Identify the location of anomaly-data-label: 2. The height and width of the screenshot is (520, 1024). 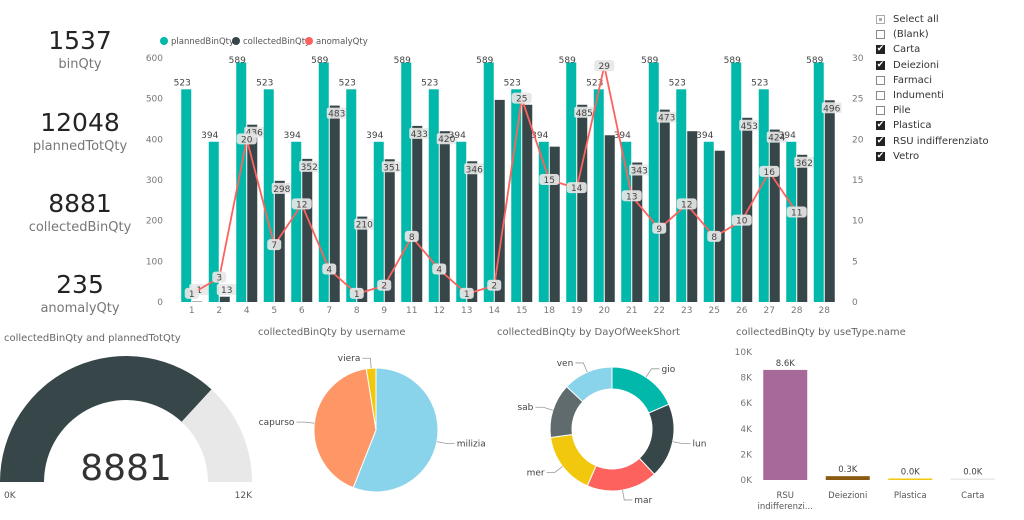
(384, 287).